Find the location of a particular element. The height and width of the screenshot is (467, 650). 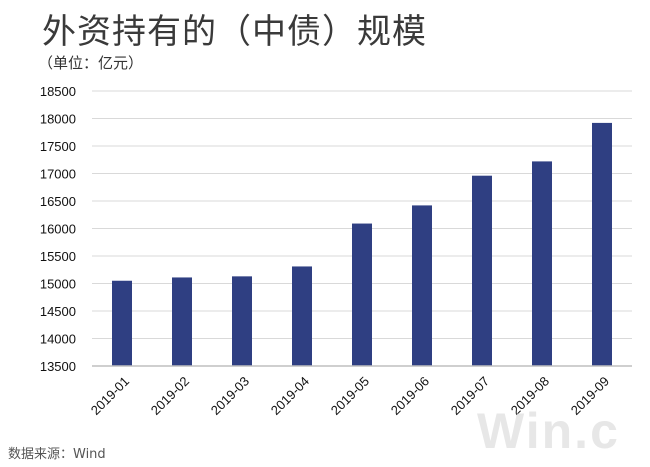

x-tick-label: 2019-01 is located at coordinates (110, 396).